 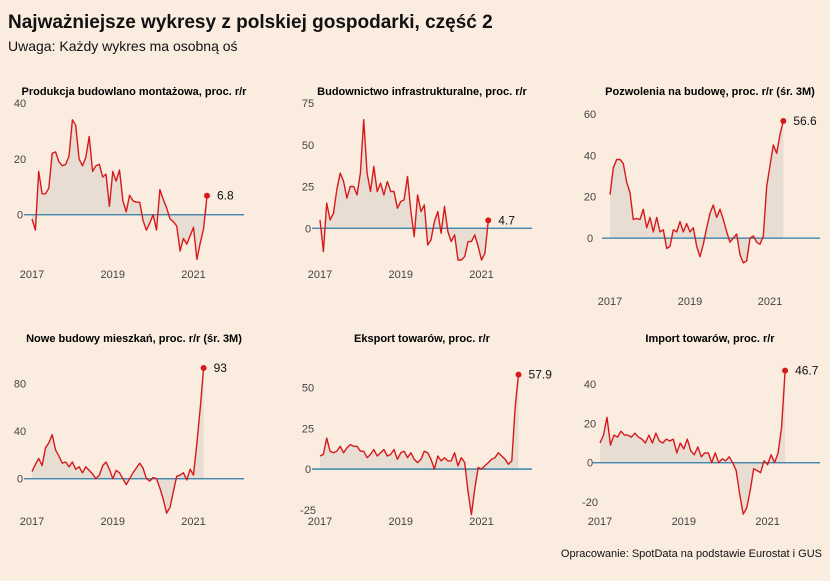 What do you see at coordinates (590, 115) in the screenshot?
I see `y-tick-label: 60` at bounding box center [590, 115].